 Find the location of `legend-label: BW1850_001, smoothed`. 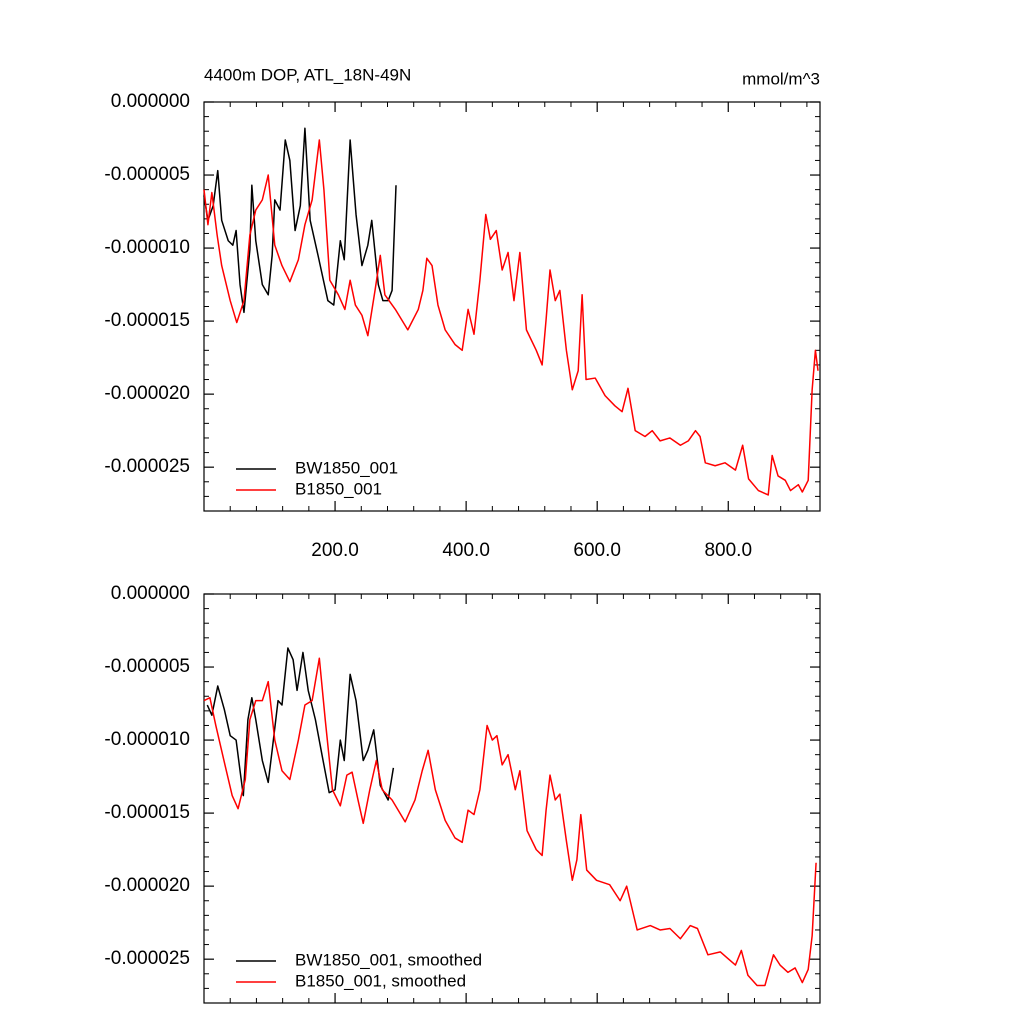

legend-label: BW1850_001, smoothed is located at coordinates (388, 959).